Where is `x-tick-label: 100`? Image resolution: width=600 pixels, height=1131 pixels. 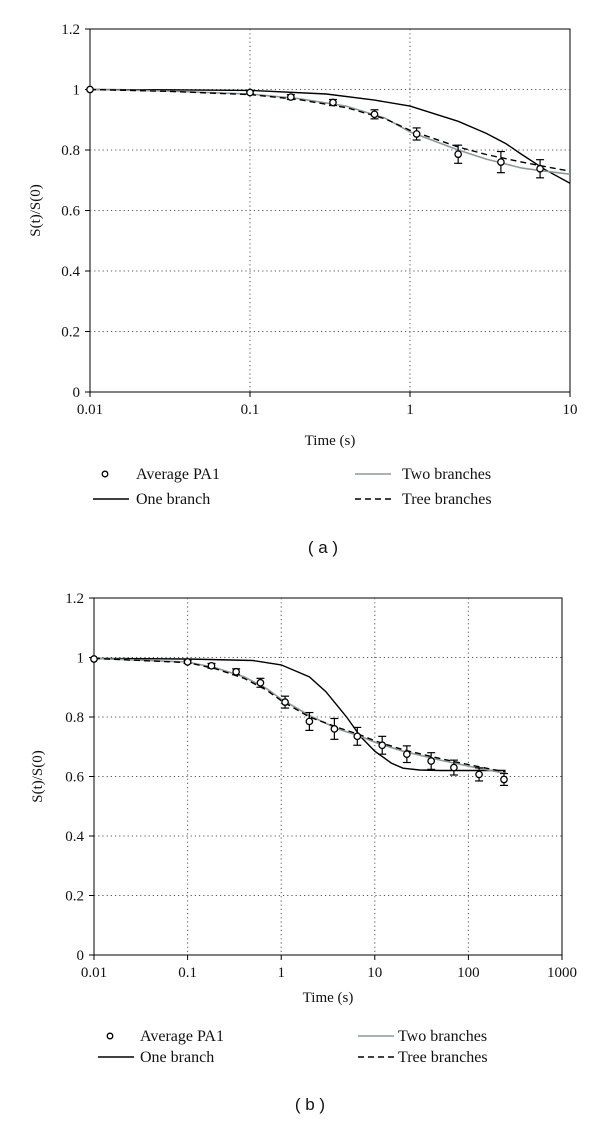
x-tick-label: 100 is located at coordinates (468, 973).